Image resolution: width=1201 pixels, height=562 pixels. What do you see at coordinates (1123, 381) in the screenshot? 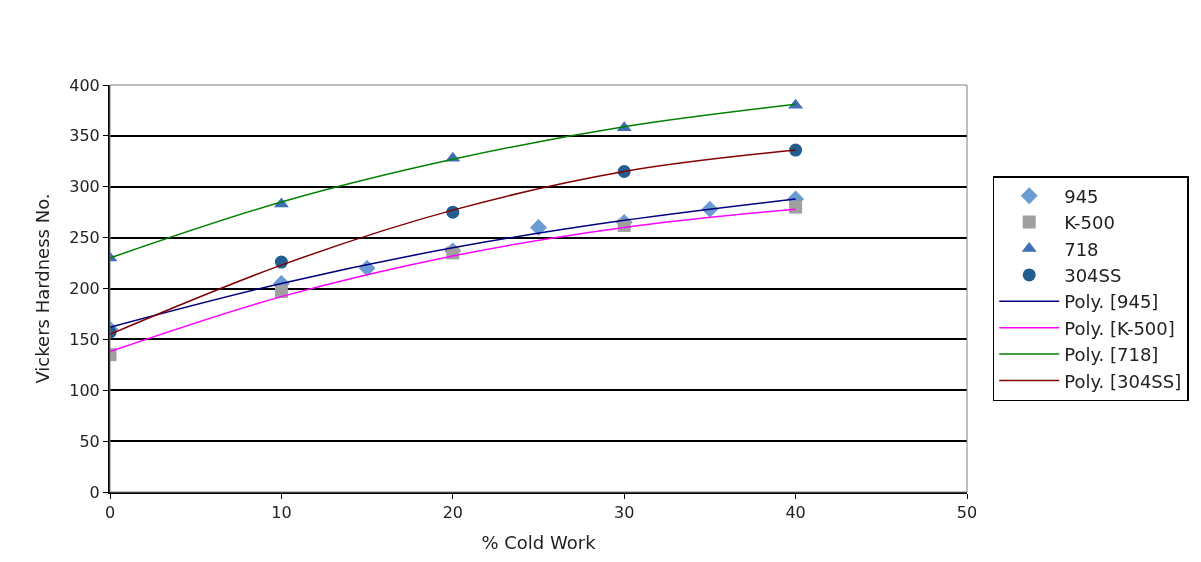
I see `legend-label: Poly. [304SS]` at bounding box center [1123, 381].